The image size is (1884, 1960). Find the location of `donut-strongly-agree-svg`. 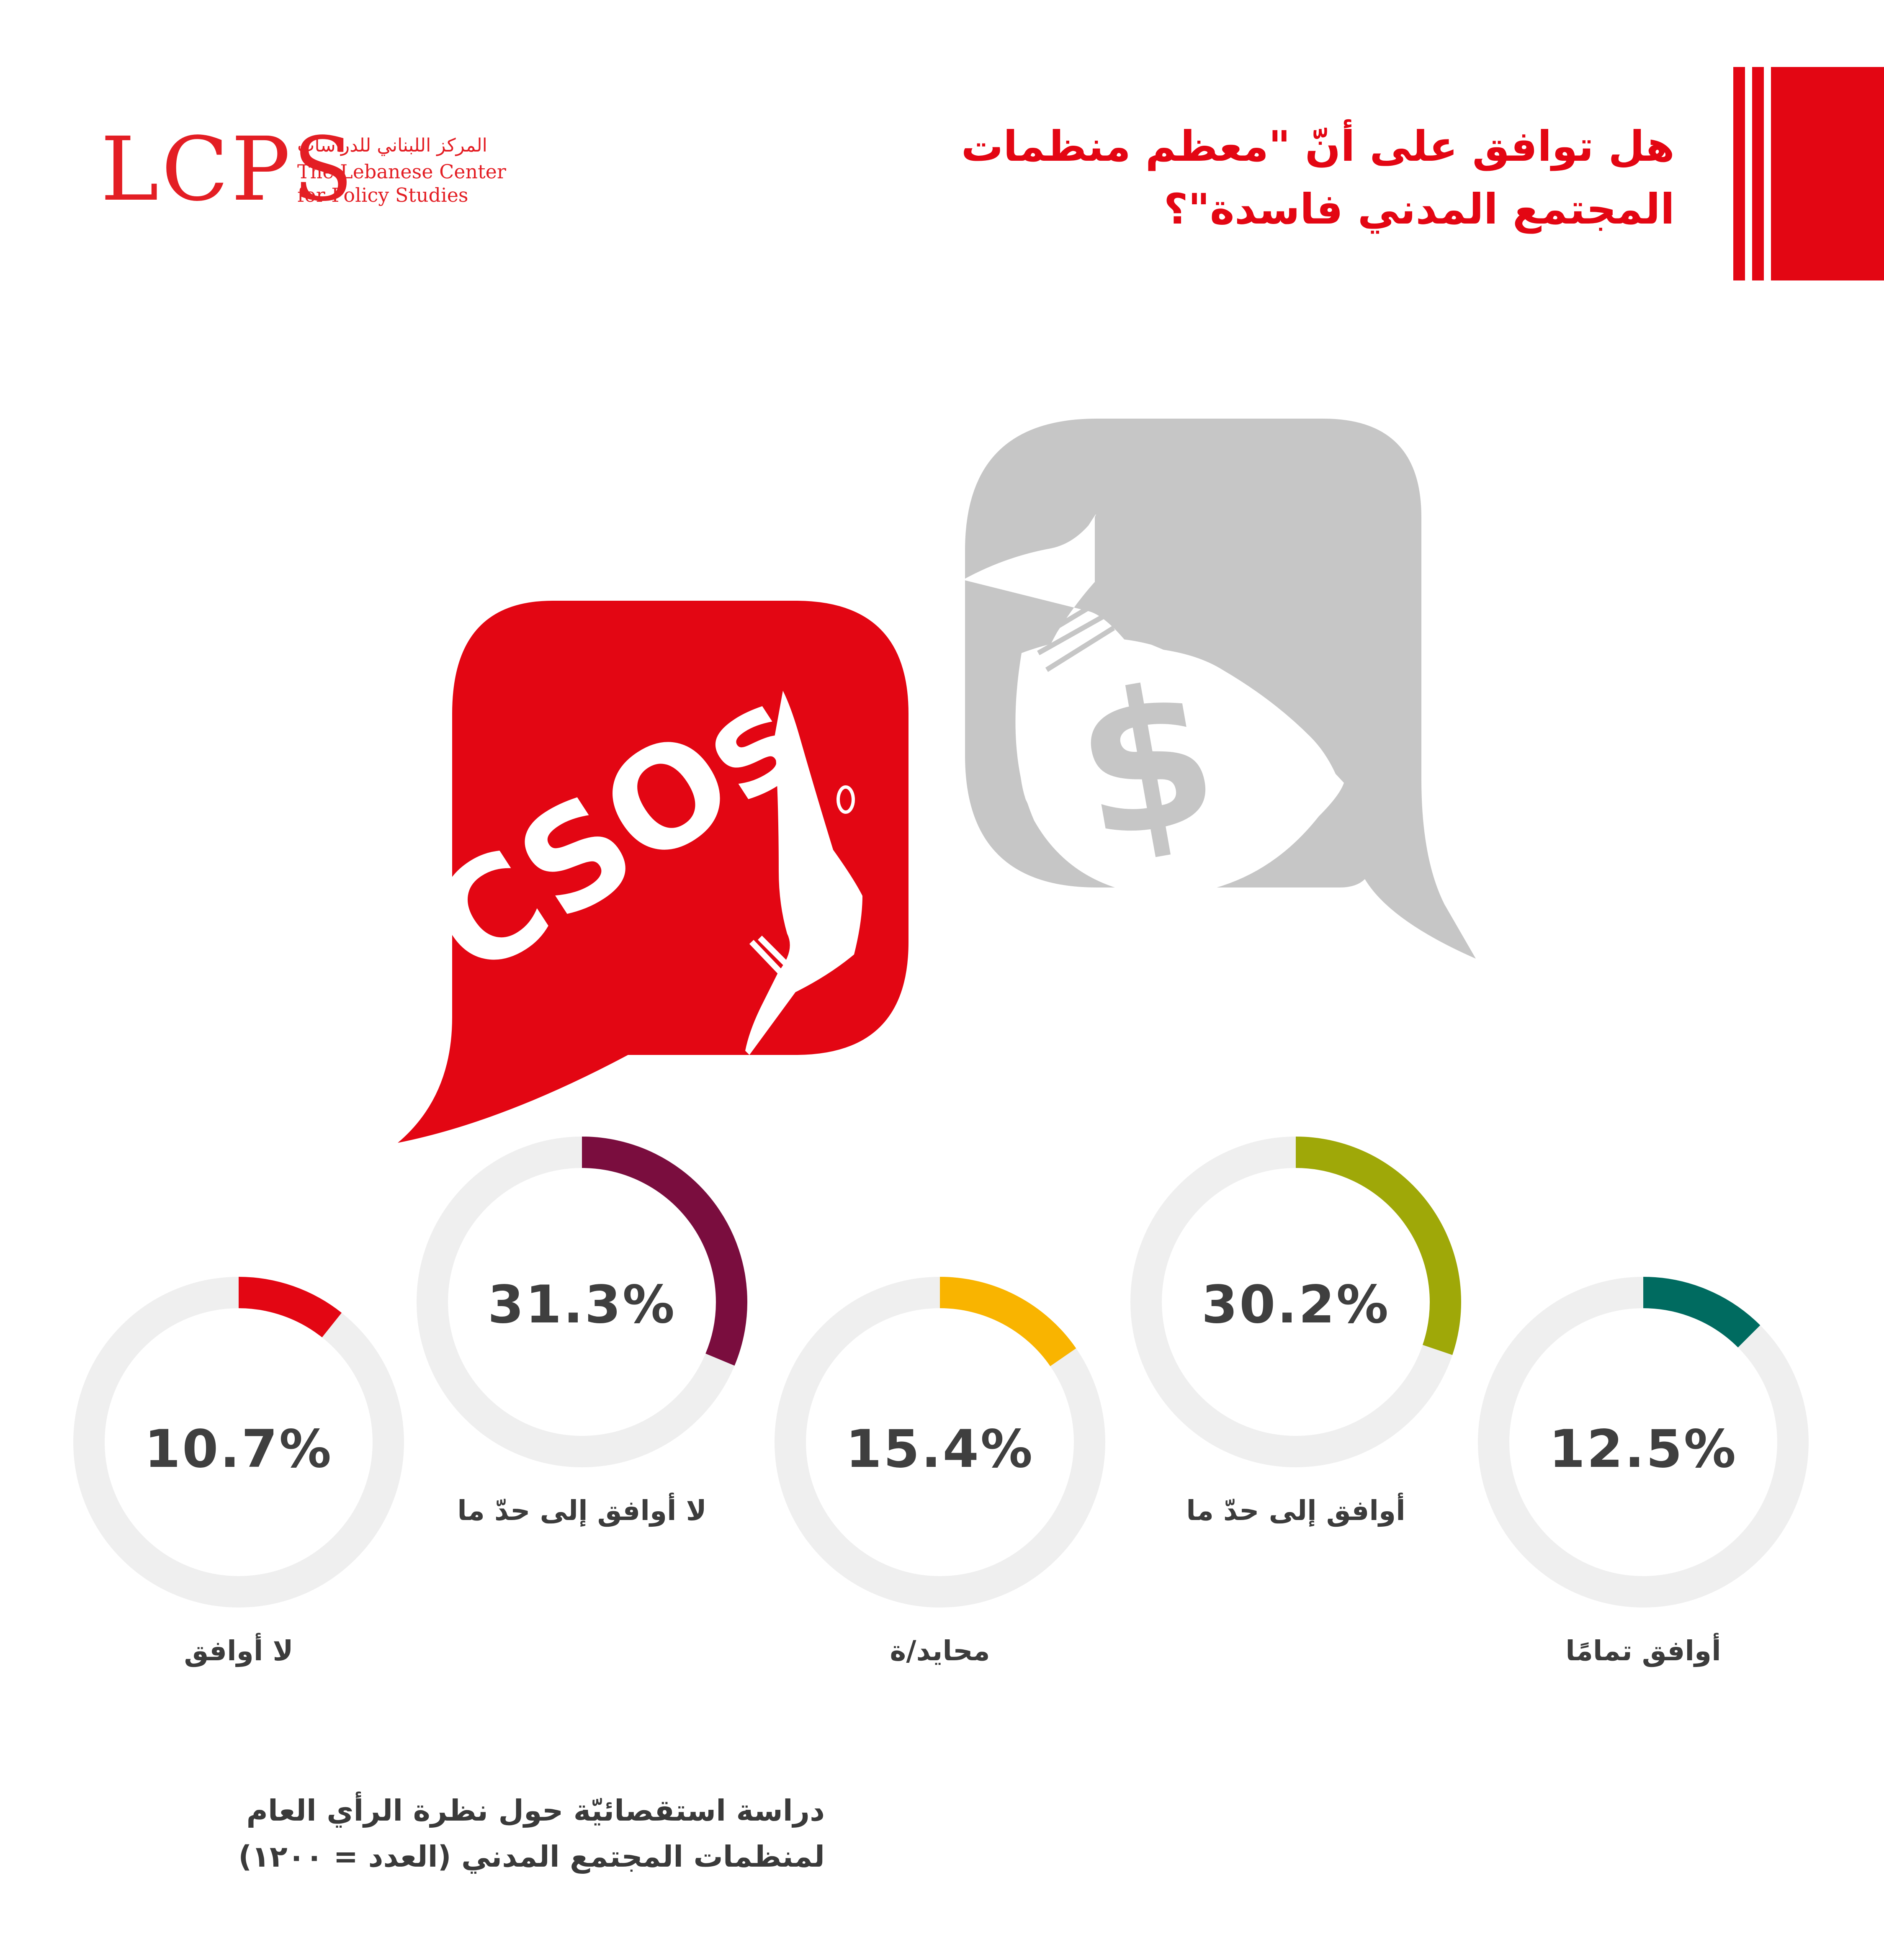

donut-strongly-agree-svg is located at coordinates (1643, 1442).